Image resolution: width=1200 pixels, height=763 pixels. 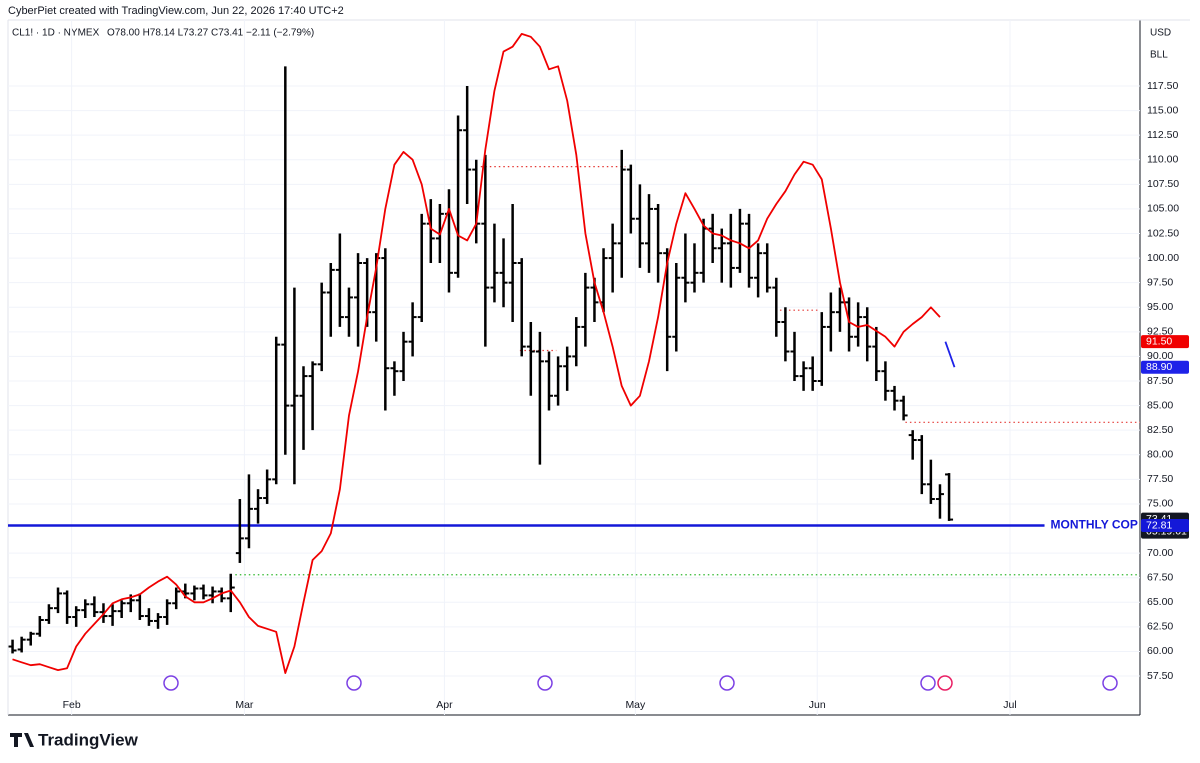 I want to click on y-tick-label: 80.00, so click(x=1160, y=455).